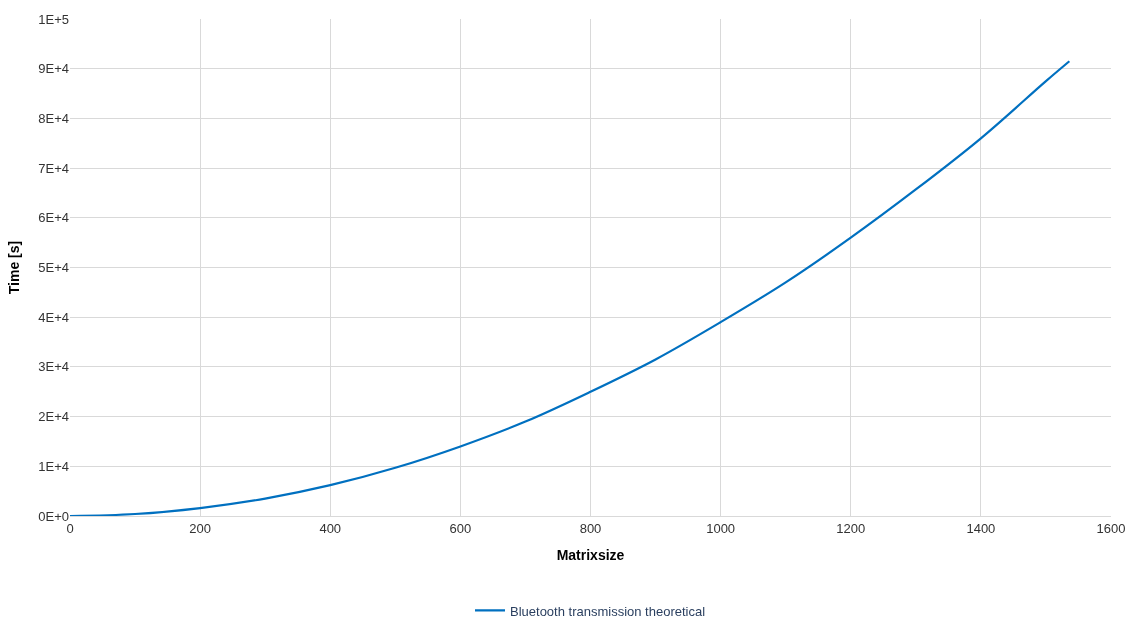  What do you see at coordinates (53, 317) in the screenshot?
I see `y-tick-label: 4E+4` at bounding box center [53, 317].